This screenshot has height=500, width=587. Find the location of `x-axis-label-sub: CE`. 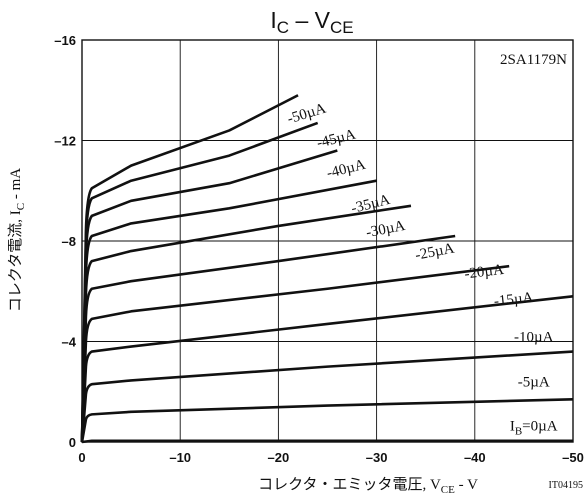

x-axis-label-sub: CE is located at coordinates (448, 490).